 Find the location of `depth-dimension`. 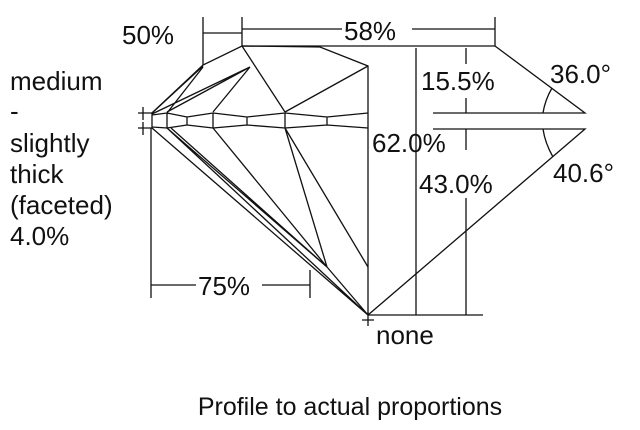

depth-dimension is located at coordinates (425, 182).